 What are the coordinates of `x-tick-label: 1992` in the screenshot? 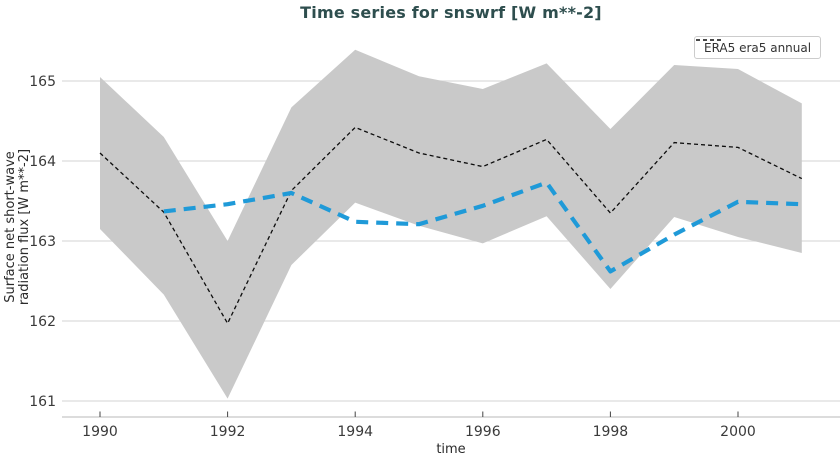 It's located at (228, 432).